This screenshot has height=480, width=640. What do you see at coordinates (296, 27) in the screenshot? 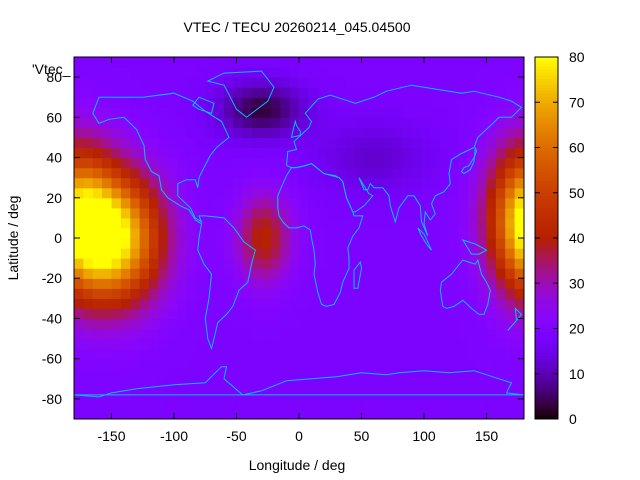
I see `chart-title: VTEC / TECU 20260214_045.04500` at bounding box center [296, 27].